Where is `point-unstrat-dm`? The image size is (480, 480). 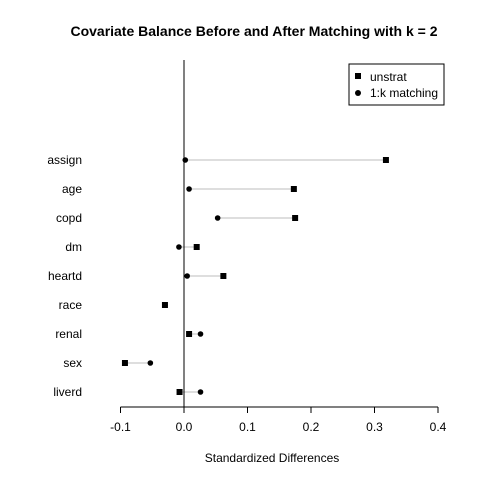 point-unstrat-dm is located at coordinates (196, 247).